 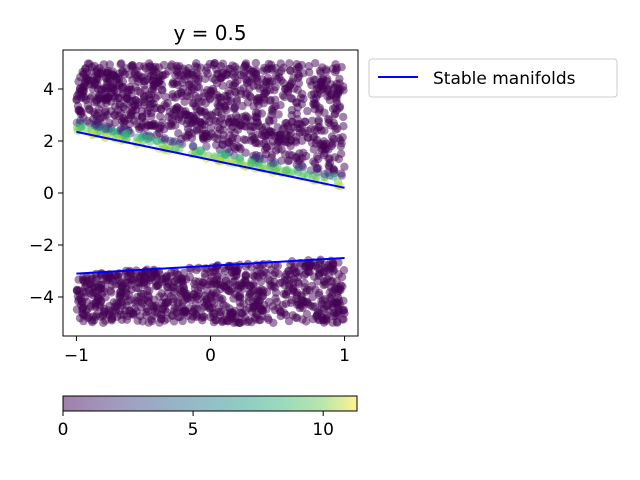 What do you see at coordinates (193, 430) in the screenshot?
I see `colorbar-tick-label: 5` at bounding box center [193, 430].